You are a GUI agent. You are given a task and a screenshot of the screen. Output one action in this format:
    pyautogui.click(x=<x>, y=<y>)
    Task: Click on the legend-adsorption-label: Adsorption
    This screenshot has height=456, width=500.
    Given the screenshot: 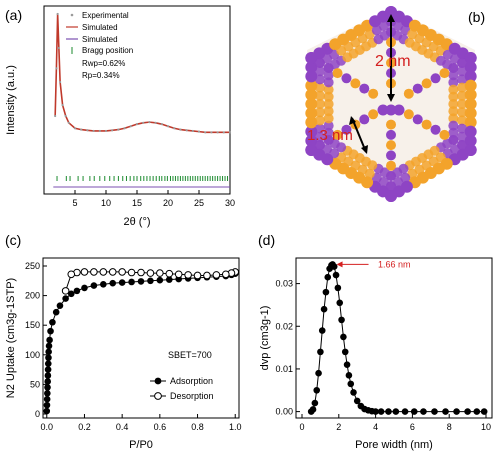 What is the action you would take?
    pyautogui.click(x=191, y=381)
    